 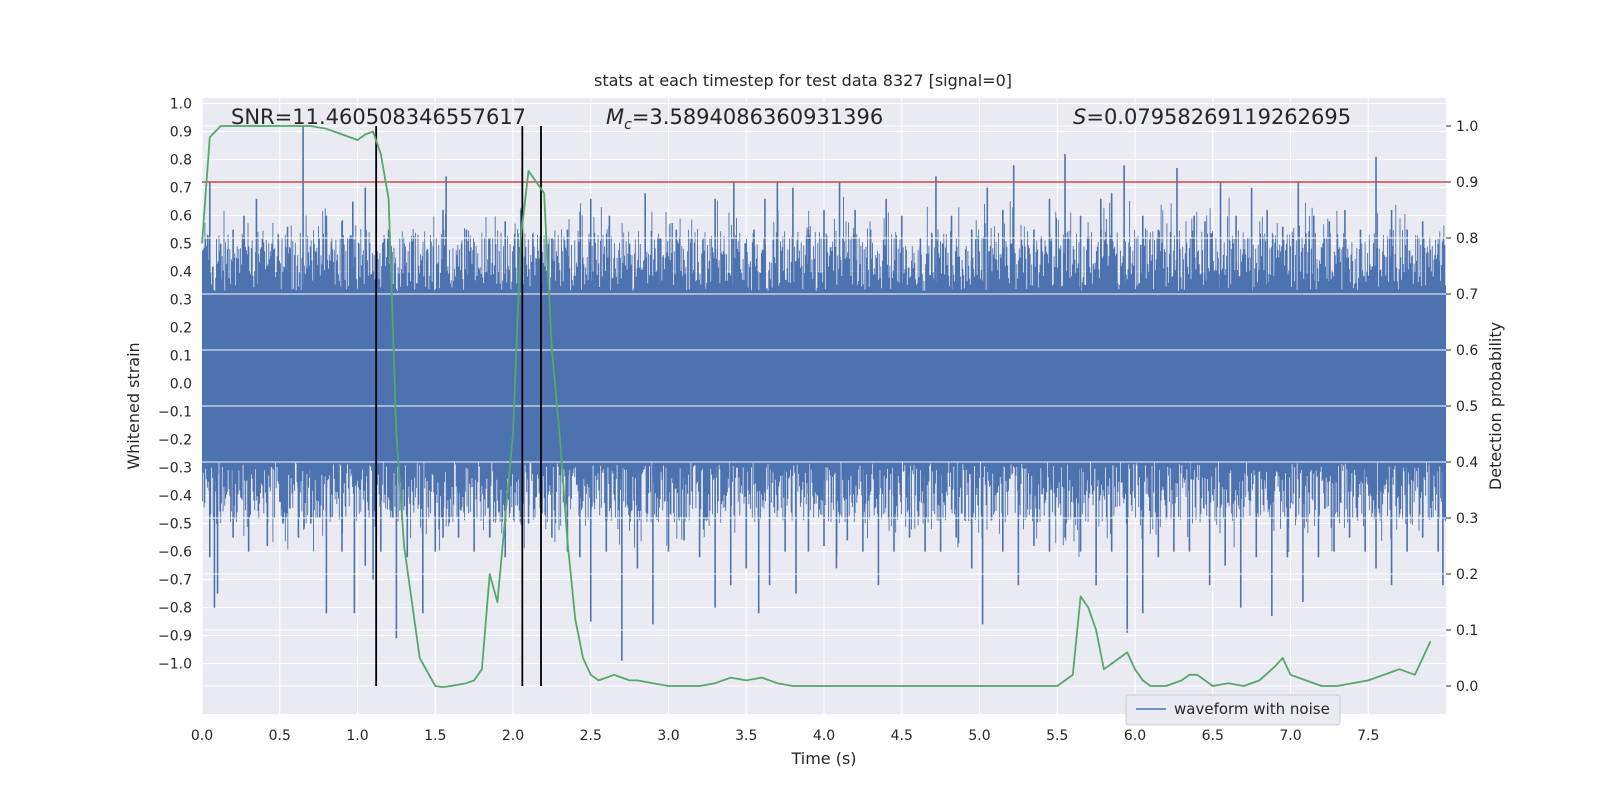 What do you see at coordinates (181, 217) in the screenshot?
I see `y-left-tick-label: 0.6` at bounding box center [181, 217].